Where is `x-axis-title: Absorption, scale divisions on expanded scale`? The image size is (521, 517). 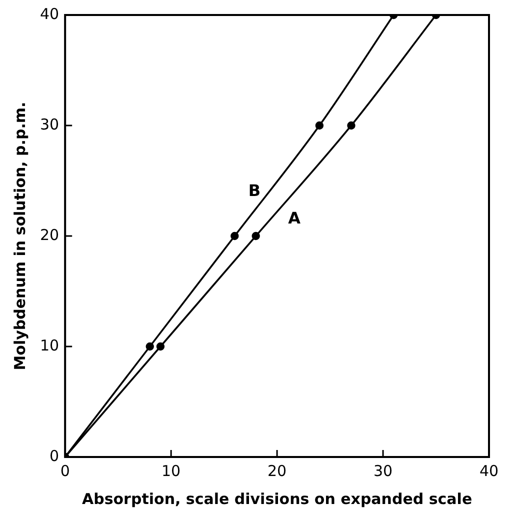
x-axis-title: Absorption, scale divisions on expanded scale is located at coordinates (277, 499).